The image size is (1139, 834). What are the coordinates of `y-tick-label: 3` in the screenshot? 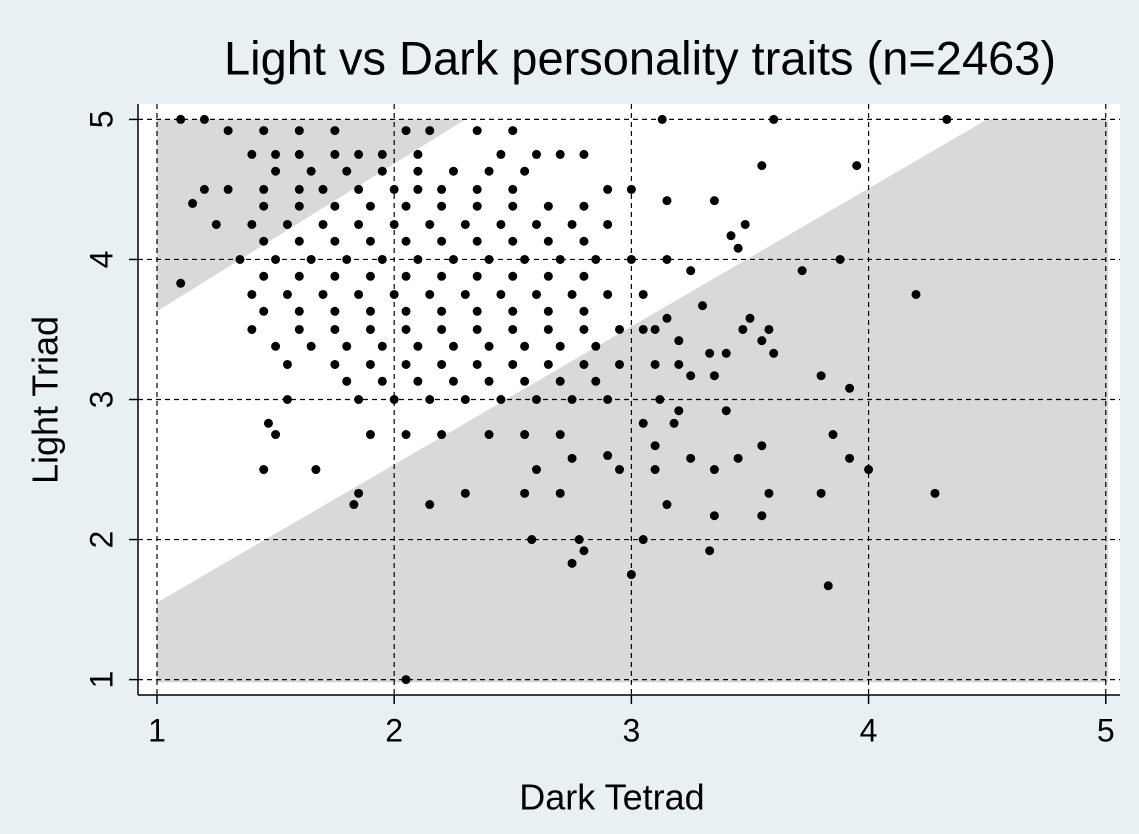 It's located at (101, 400).